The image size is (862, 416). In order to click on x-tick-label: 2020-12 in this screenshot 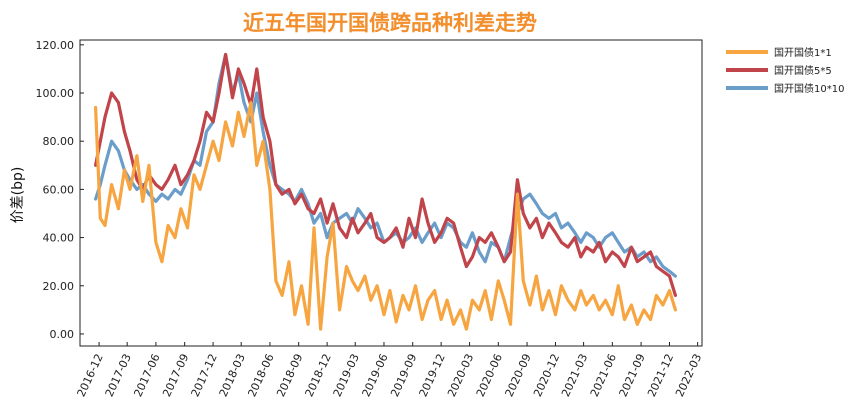, I will do `click(546, 375)`.